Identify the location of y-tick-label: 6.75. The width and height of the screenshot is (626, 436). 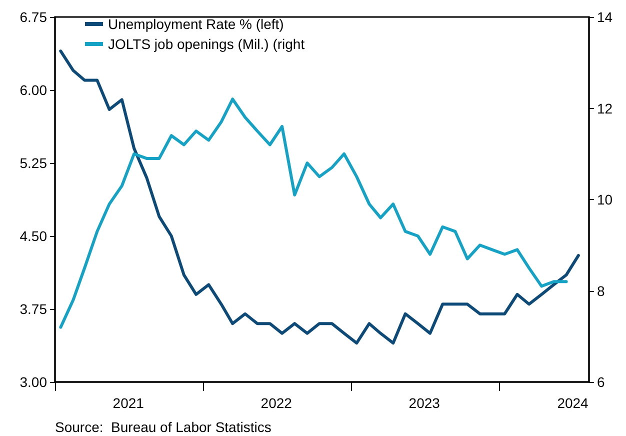
(34, 17).